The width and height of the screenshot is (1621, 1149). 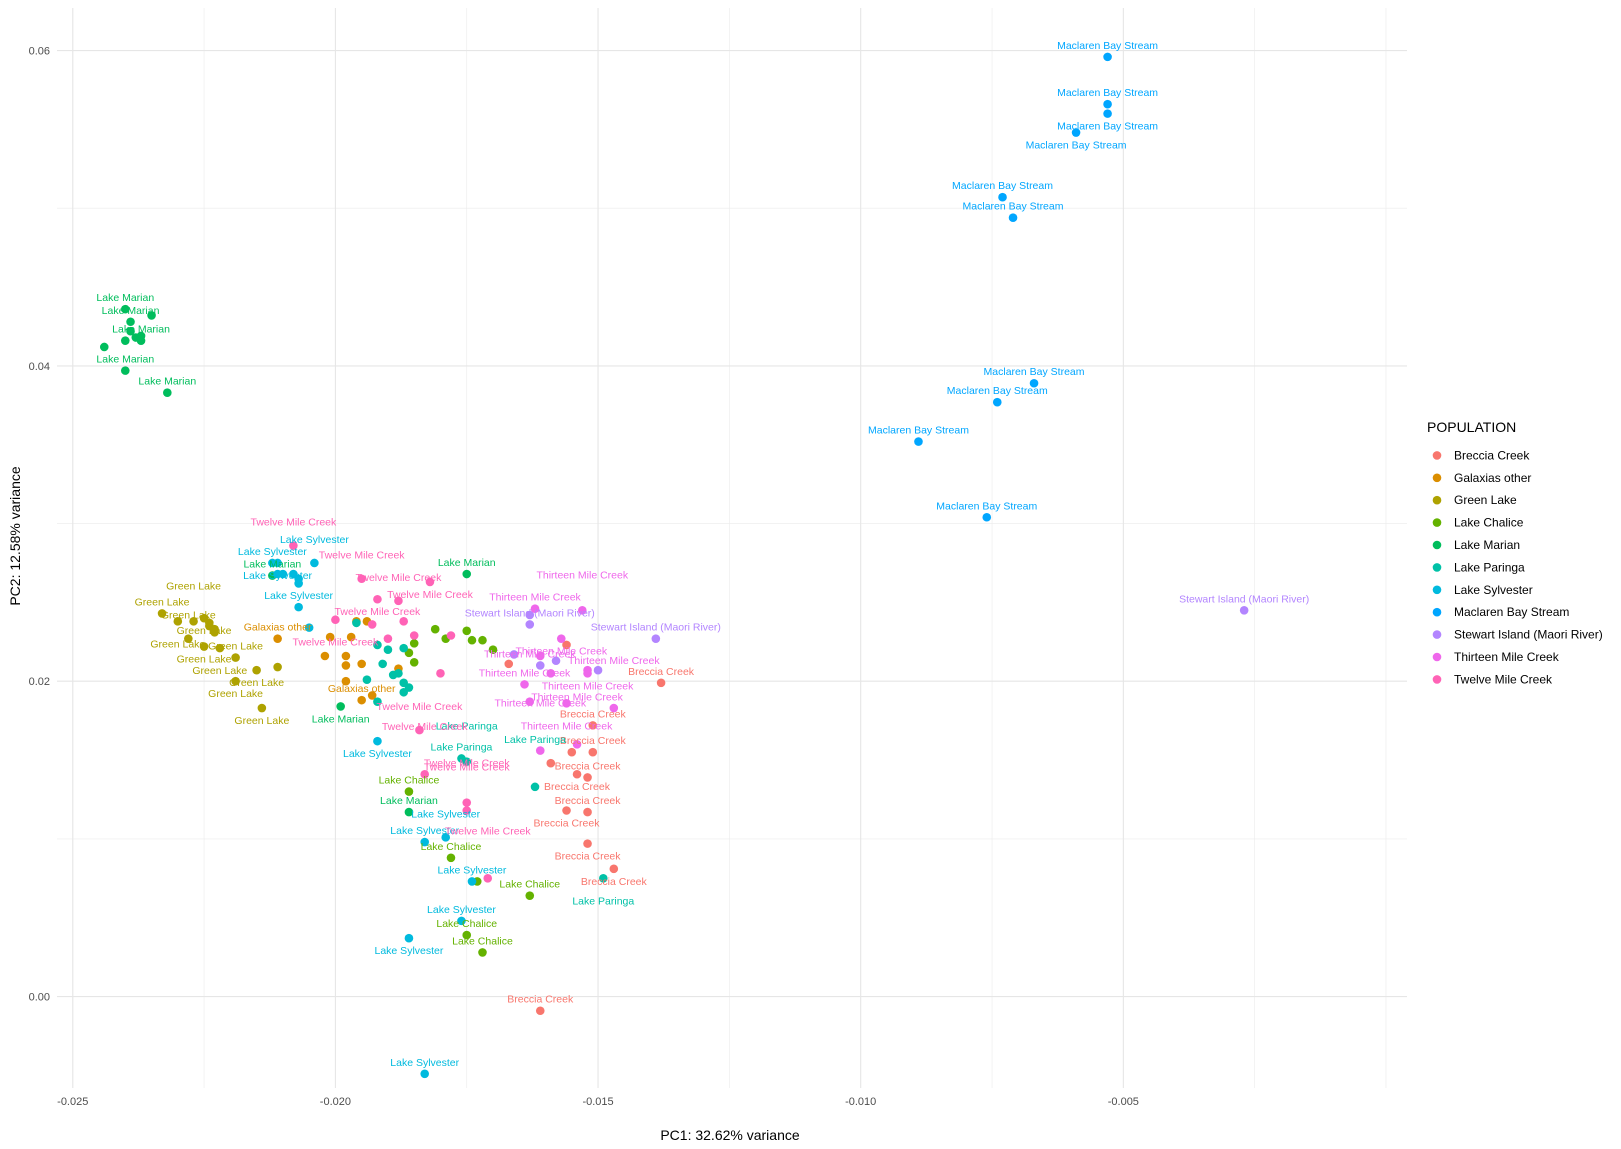 What do you see at coordinates (1489, 567) in the screenshot?
I see `legend-entry-label: Lake Paringa` at bounding box center [1489, 567].